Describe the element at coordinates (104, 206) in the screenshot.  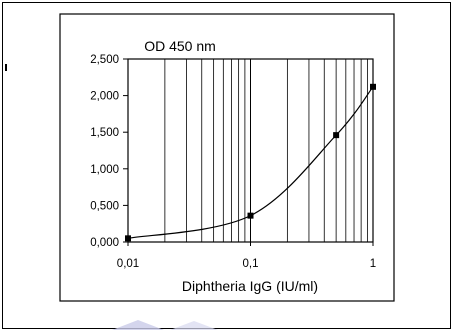
I see `y-tick-label: 0,500` at that location.